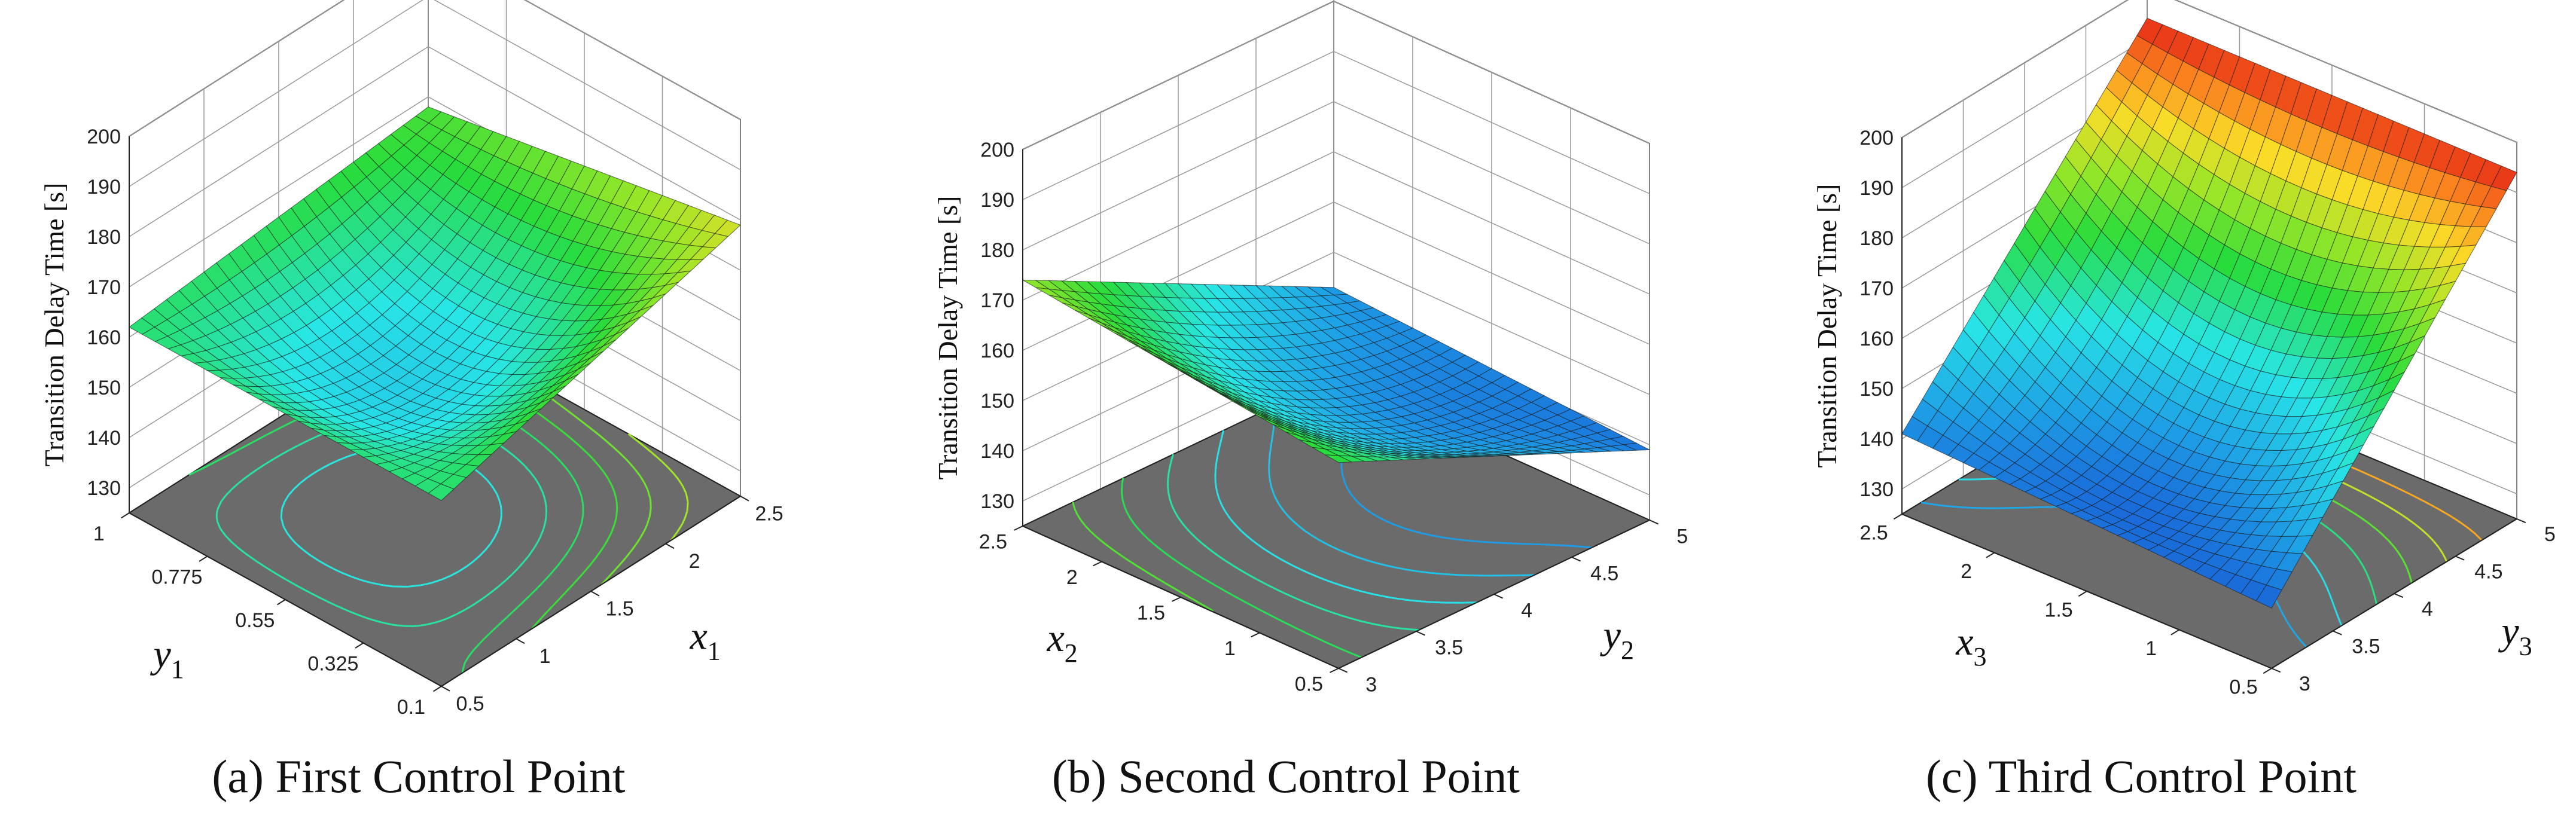  What do you see at coordinates (997, 351) in the screenshot?
I see `z-tick-label: 160` at bounding box center [997, 351].